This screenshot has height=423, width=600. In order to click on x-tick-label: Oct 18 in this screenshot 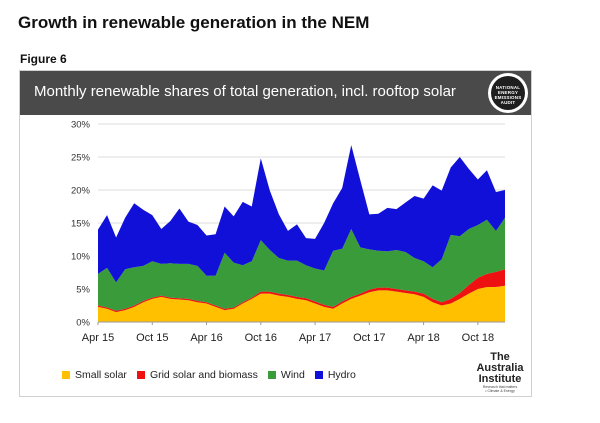, I will do `click(478, 338)`.